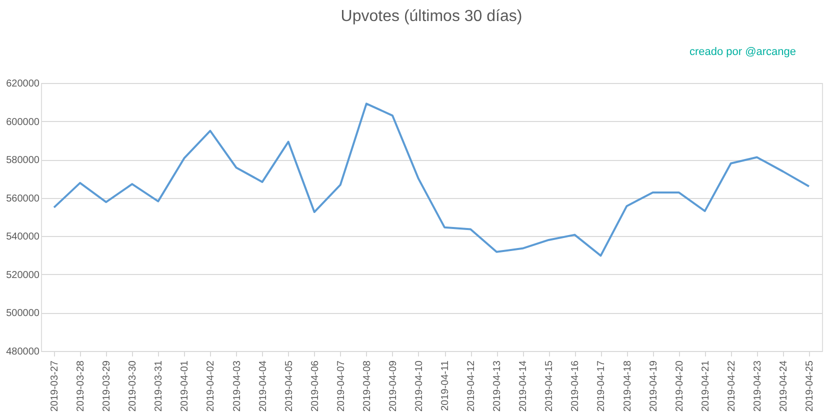  What do you see at coordinates (237, 386) in the screenshot?
I see `x-tick-label: 2019-04-03` at bounding box center [237, 386].